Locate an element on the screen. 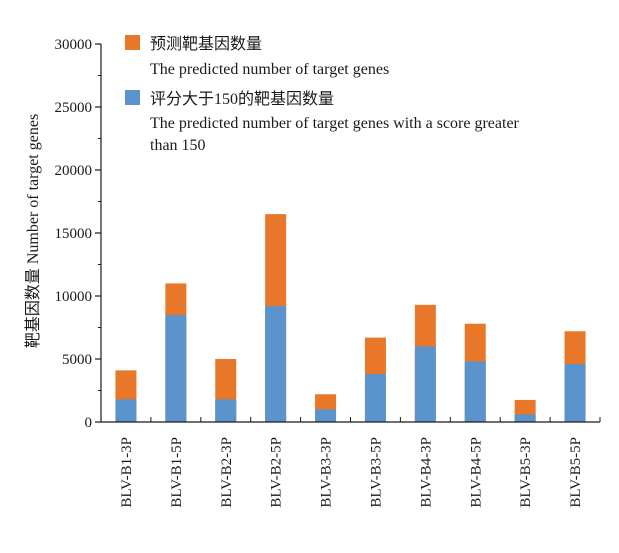 The height and width of the screenshot is (553, 619). bar-score150-blv-b5-5p is located at coordinates (575, 393).